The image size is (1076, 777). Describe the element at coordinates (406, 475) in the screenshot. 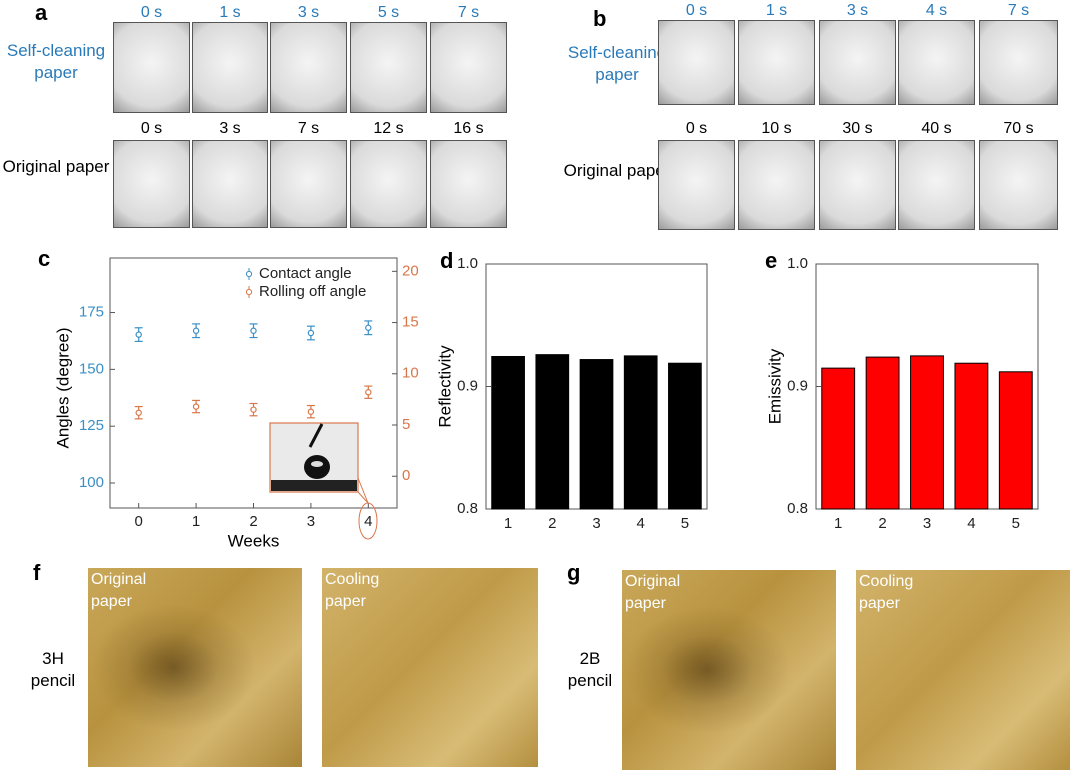

I see `y2-tick-label: 0` at that location.